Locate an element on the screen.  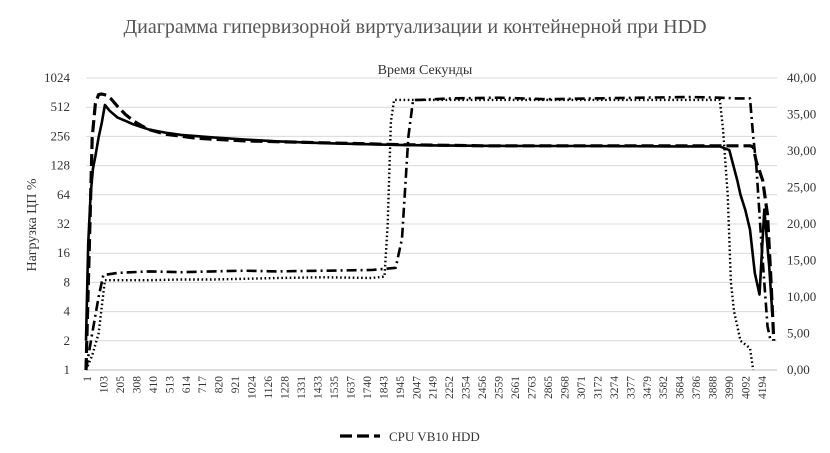
x-tick-label: 3786 is located at coordinates (697, 387).